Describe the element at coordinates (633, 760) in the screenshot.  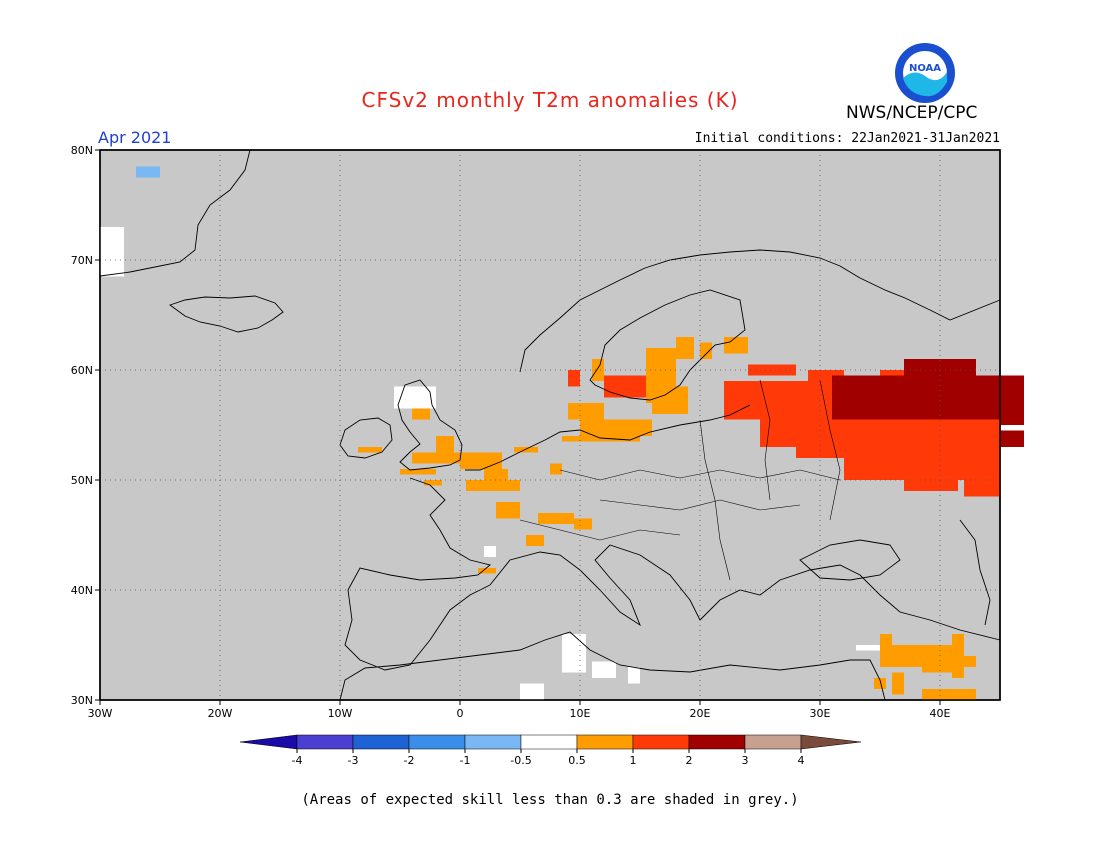
I see `legend-tick-label: 1` at that location.